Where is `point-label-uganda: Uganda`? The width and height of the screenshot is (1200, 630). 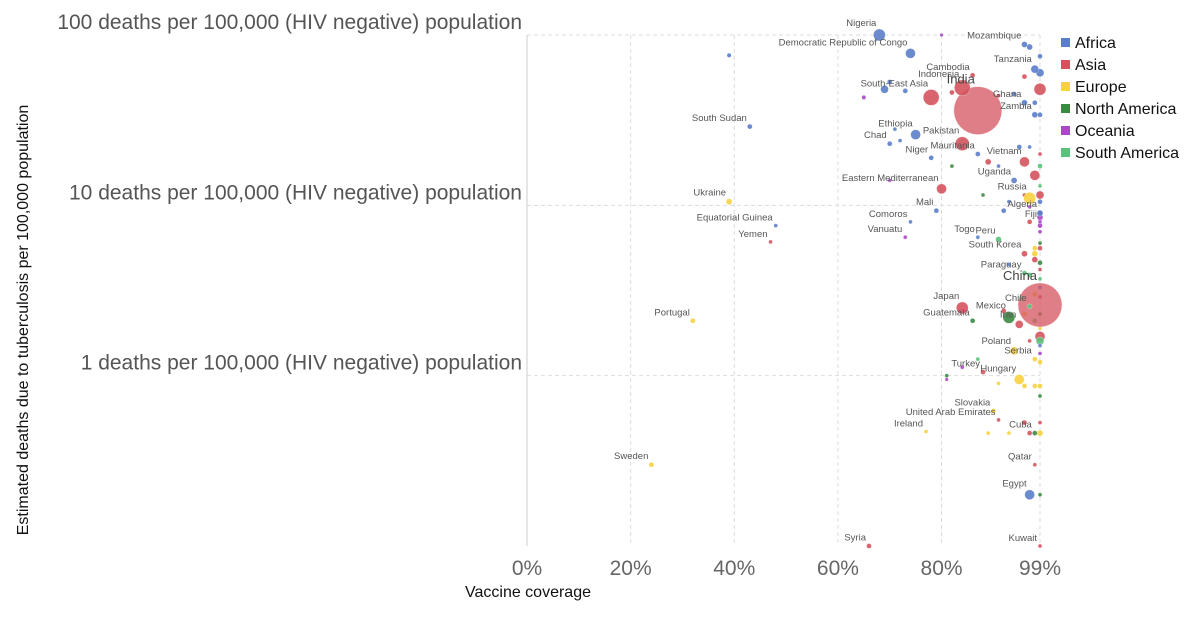 point-label-uganda: Uganda is located at coordinates (995, 171).